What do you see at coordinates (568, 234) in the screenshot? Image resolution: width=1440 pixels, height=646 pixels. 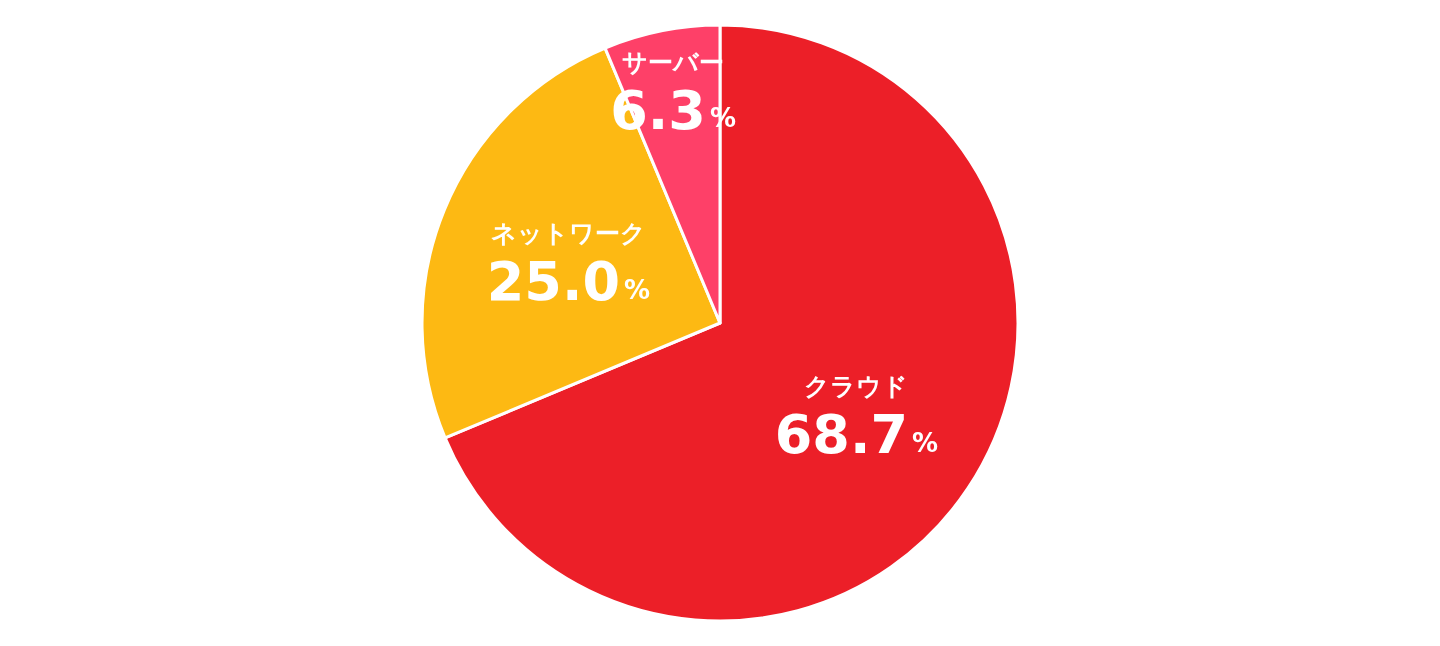 I see `slice-label: ネットワーク` at bounding box center [568, 234].